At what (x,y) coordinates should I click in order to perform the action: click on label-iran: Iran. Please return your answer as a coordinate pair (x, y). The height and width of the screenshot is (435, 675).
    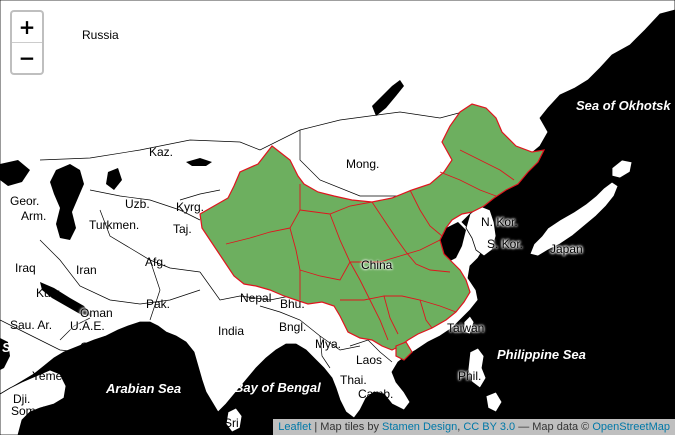
    Looking at the image, I should click on (86, 270).